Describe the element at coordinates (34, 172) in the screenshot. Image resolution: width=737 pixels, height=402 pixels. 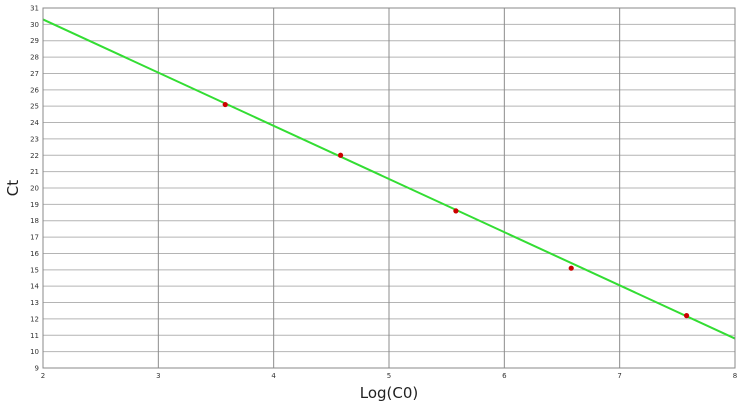
I see `y-tick-label: 21` at that location.